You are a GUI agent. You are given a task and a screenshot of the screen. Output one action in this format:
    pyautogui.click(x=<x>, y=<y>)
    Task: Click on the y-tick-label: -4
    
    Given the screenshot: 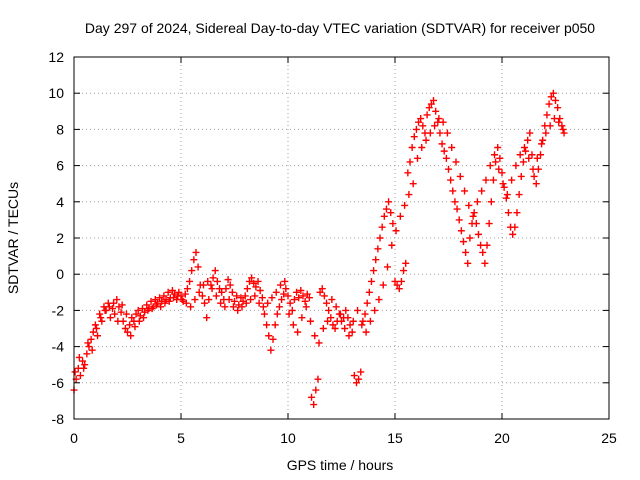 What is the action you would take?
    pyautogui.click(x=58, y=347)
    